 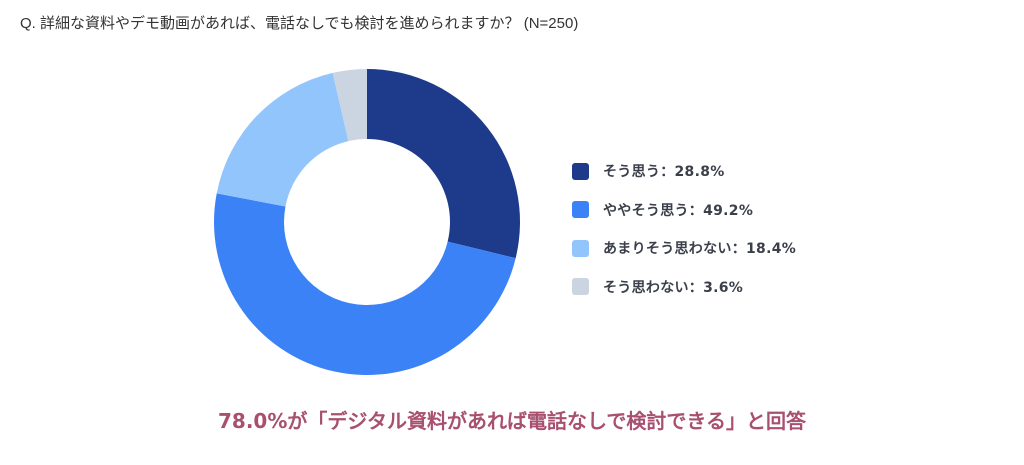 I want to click on legend-label: あまりそう思わない：18.4%, so click(x=700, y=249).